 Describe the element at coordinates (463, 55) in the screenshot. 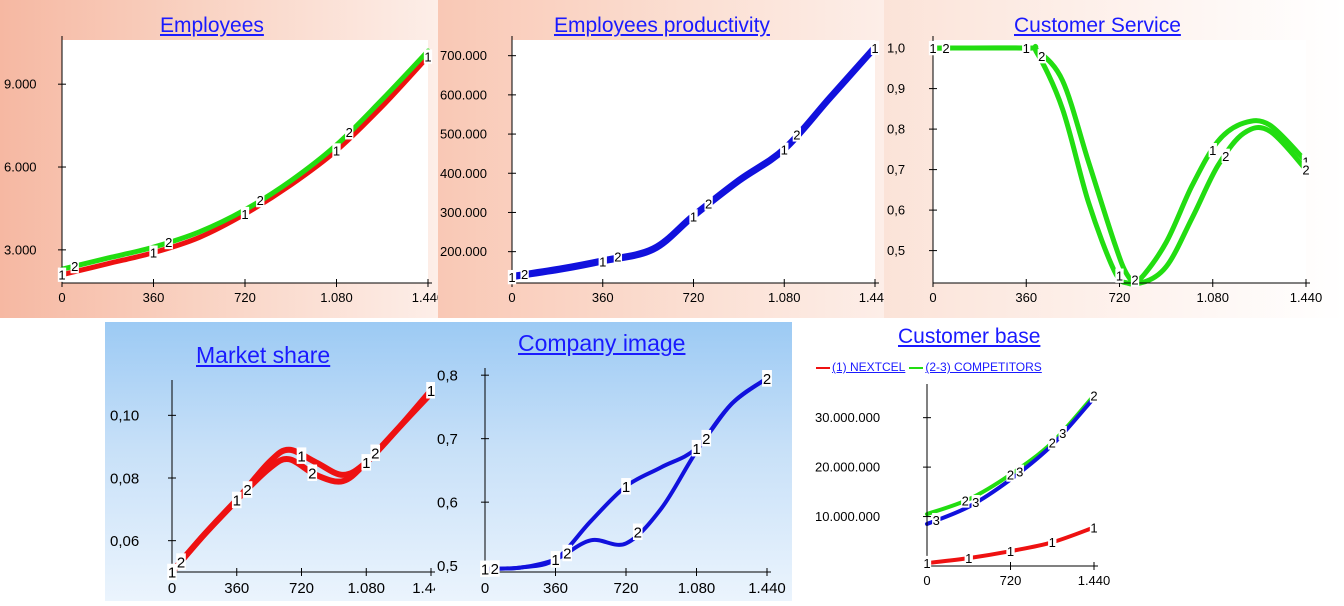

I see `y-tick-label: 700.000` at that location.